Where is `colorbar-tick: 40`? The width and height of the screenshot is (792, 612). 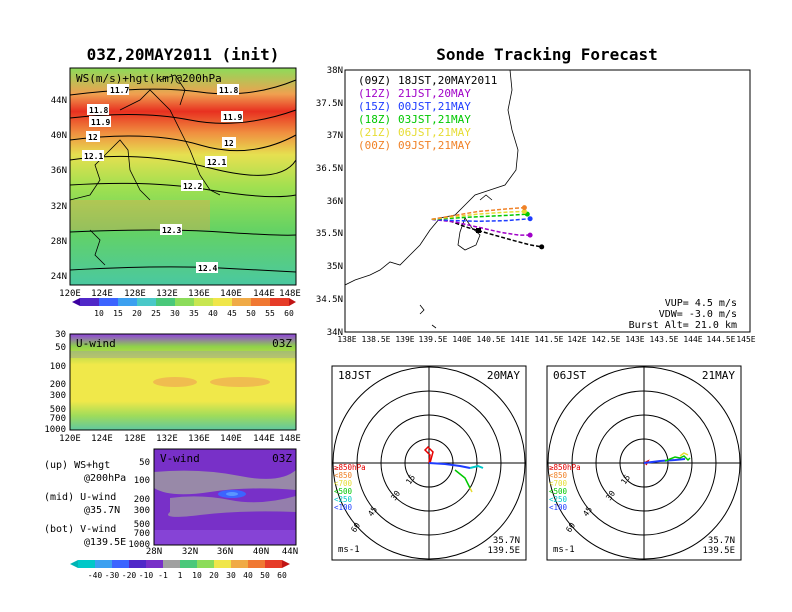
colorbar-tick: 40 is located at coordinates (213, 313).